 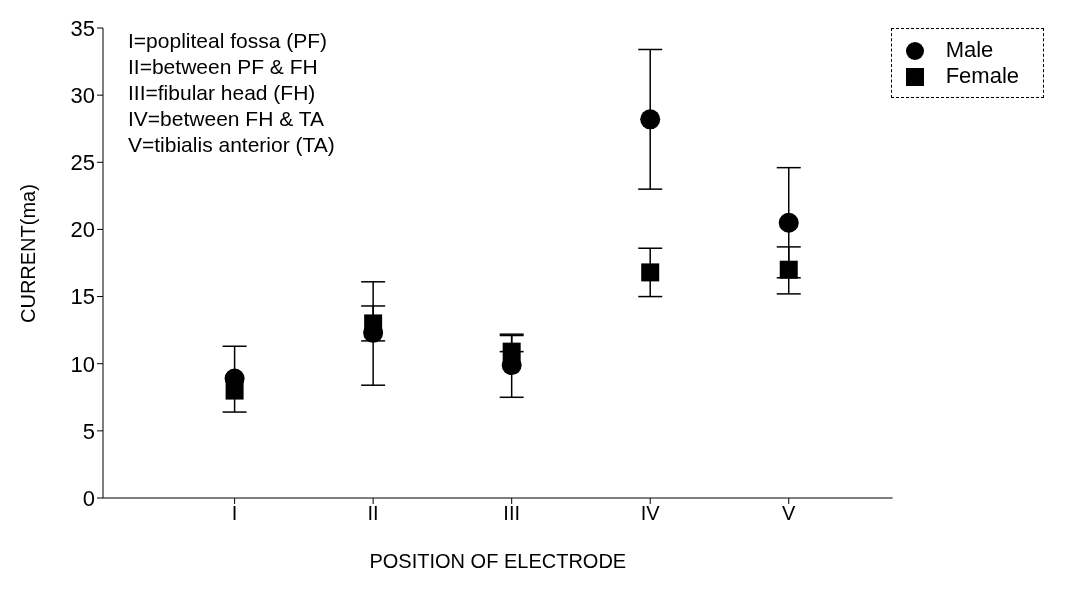 What do you see at coordinates (498, 561) in the screenshot?
I see `x-axis-title: POSITION OF ELECTRODE` at bounding box center [498, 561].